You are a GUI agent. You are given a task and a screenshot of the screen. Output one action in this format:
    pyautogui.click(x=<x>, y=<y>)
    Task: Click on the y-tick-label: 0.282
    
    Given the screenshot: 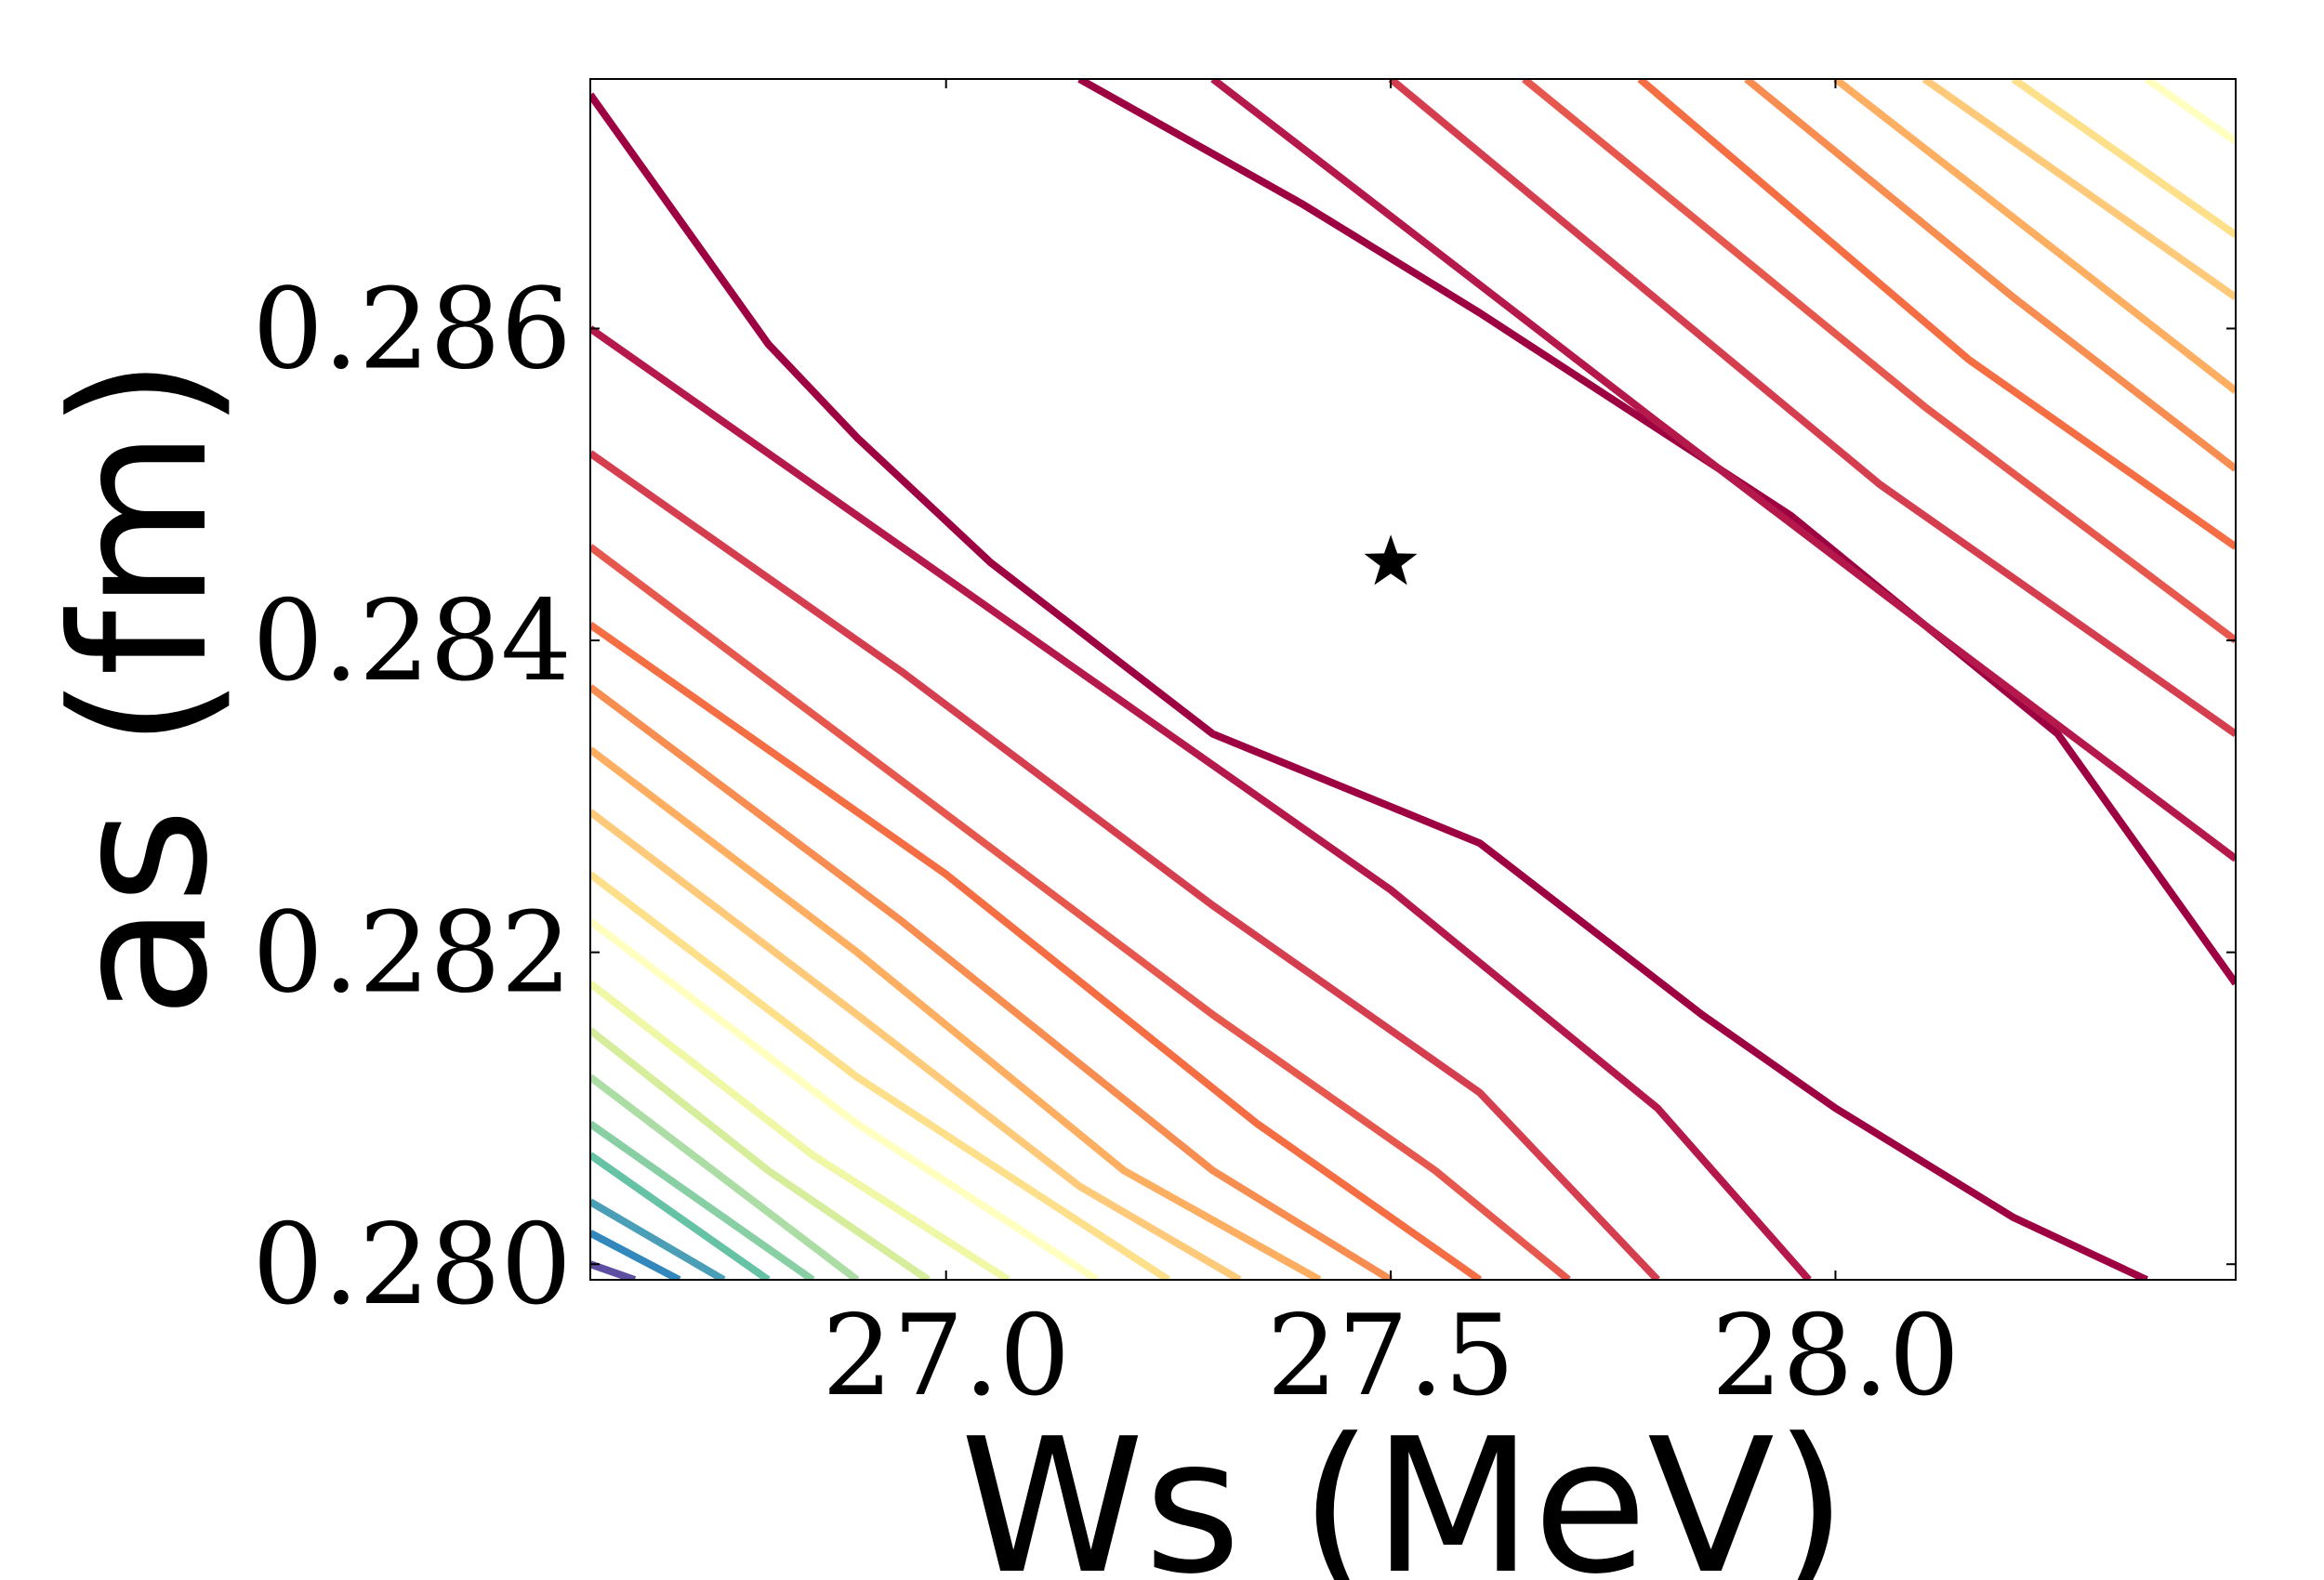 What is the action you would take?
    pyautogui.click(x=412, y=954)
    